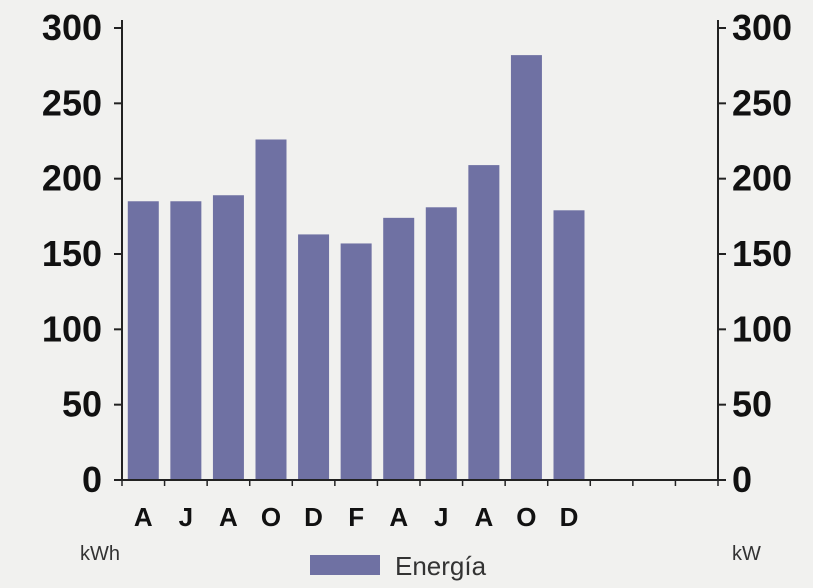 The height and width of the screenshot is (588, 813). Describe the element at coordinates (72, 253) in the screenshot. I see `left-tick-label: 150` at that location.